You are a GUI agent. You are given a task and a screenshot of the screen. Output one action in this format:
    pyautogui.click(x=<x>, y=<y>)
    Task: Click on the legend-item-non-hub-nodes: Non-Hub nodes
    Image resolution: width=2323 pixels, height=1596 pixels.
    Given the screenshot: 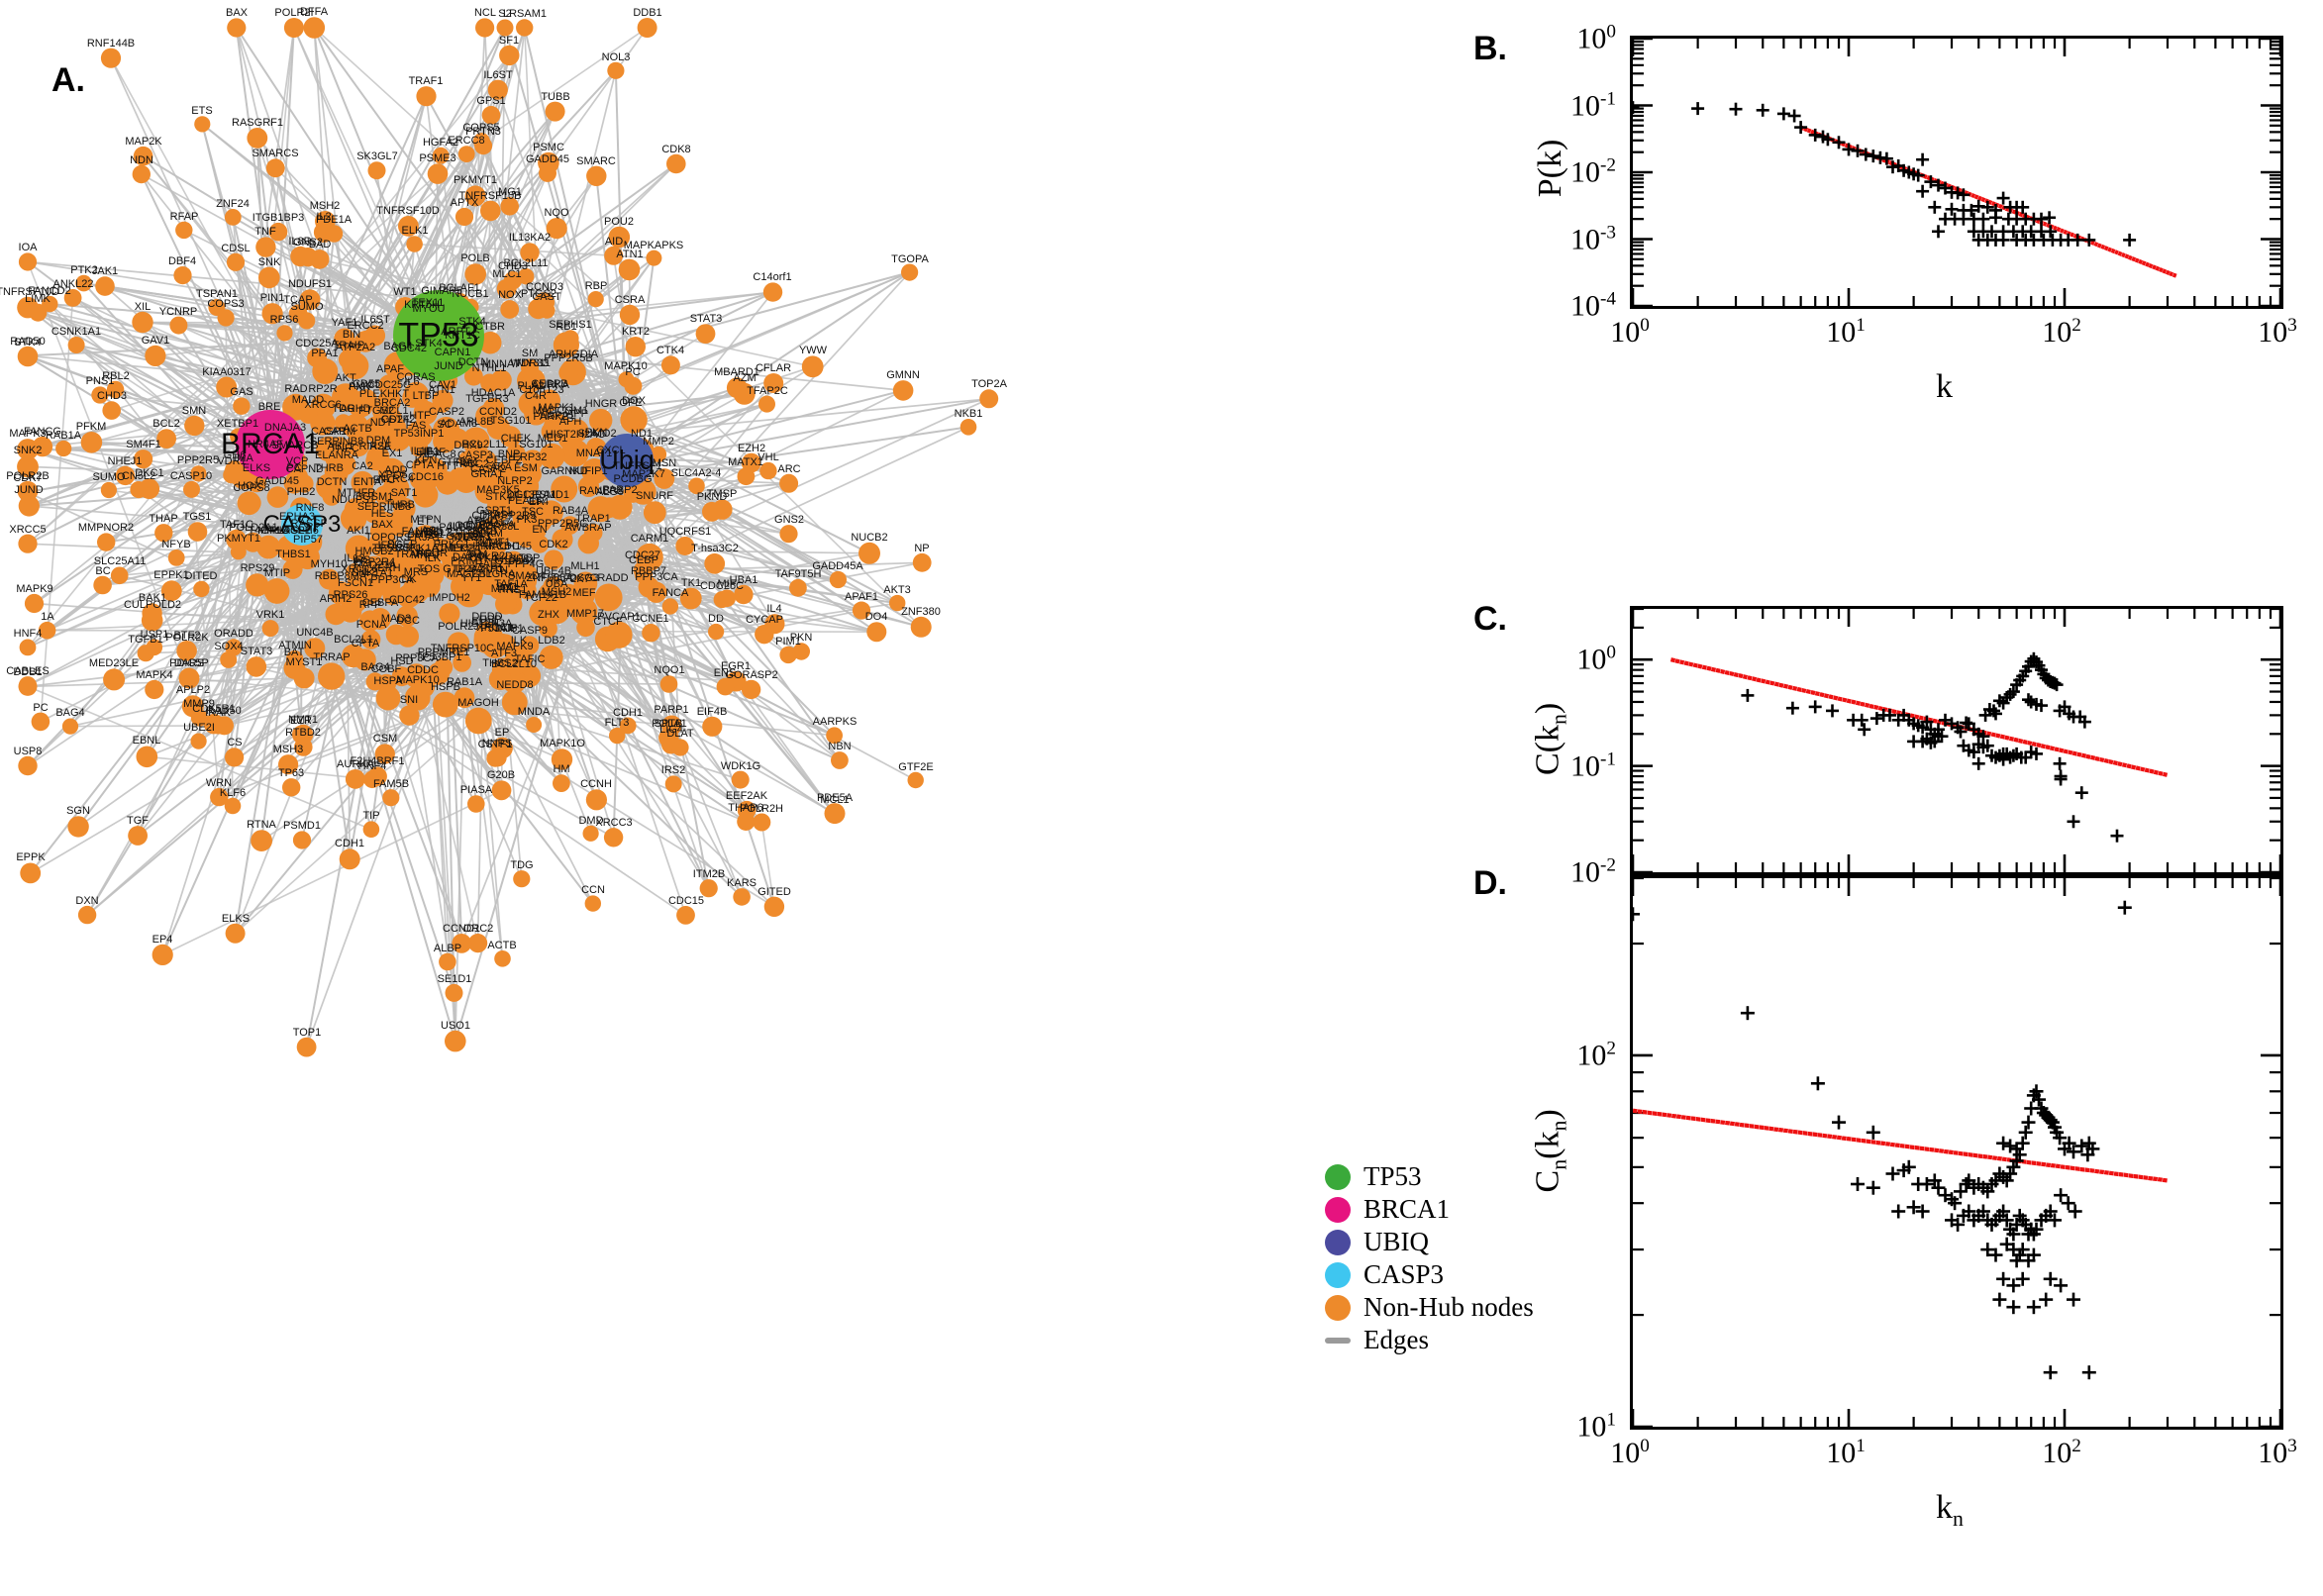 What is the action you would take?
    pyautogui.click(x=1453, y=1307)
    